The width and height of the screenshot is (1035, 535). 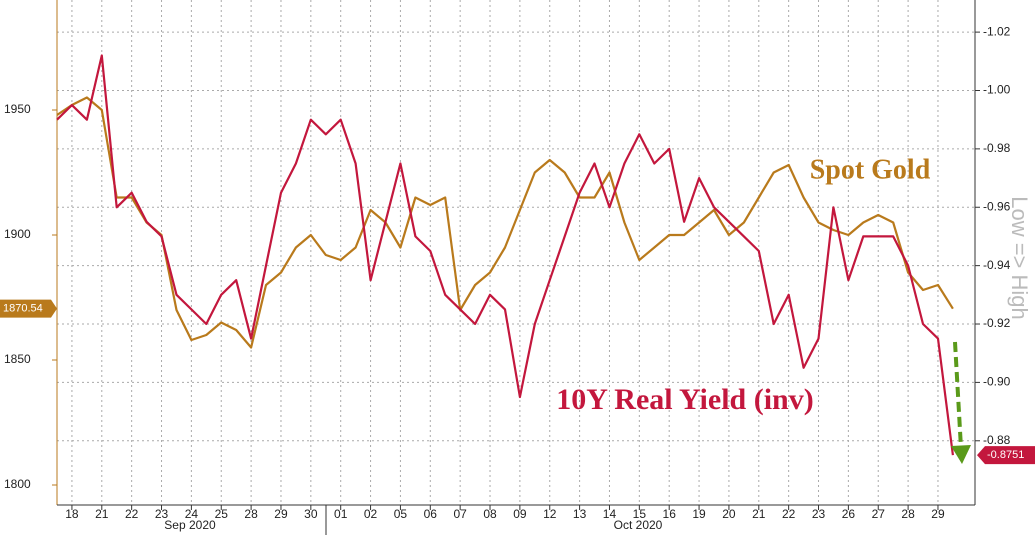 I want to click on x-tick-label: 09, so click(x=520, y=514).